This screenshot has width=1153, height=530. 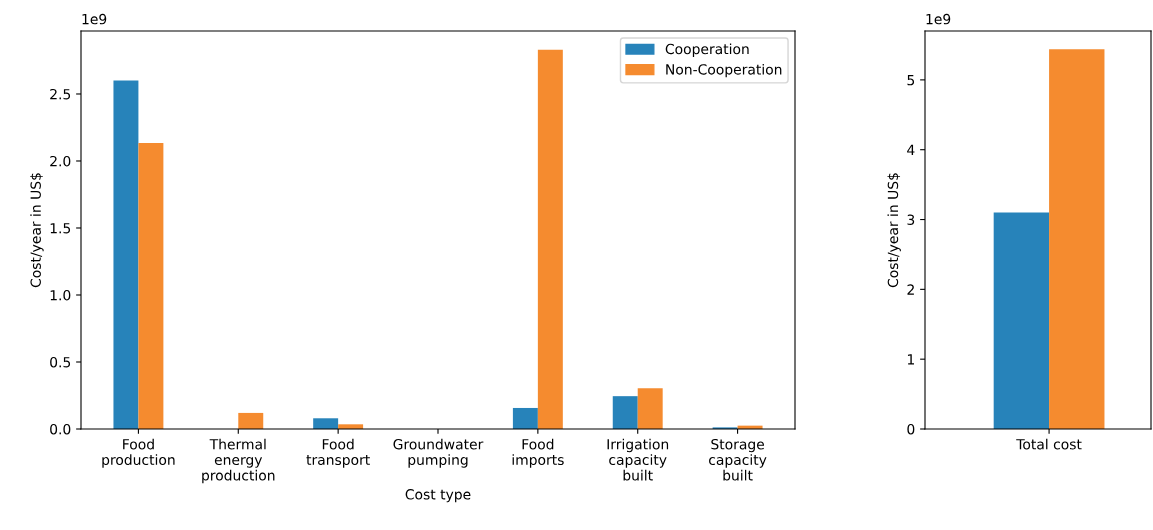 What do you see at coordinates (724, 70) in the screenshot?
I see `legend-label: Non-Cooperation` at bounding box center [724, 70].